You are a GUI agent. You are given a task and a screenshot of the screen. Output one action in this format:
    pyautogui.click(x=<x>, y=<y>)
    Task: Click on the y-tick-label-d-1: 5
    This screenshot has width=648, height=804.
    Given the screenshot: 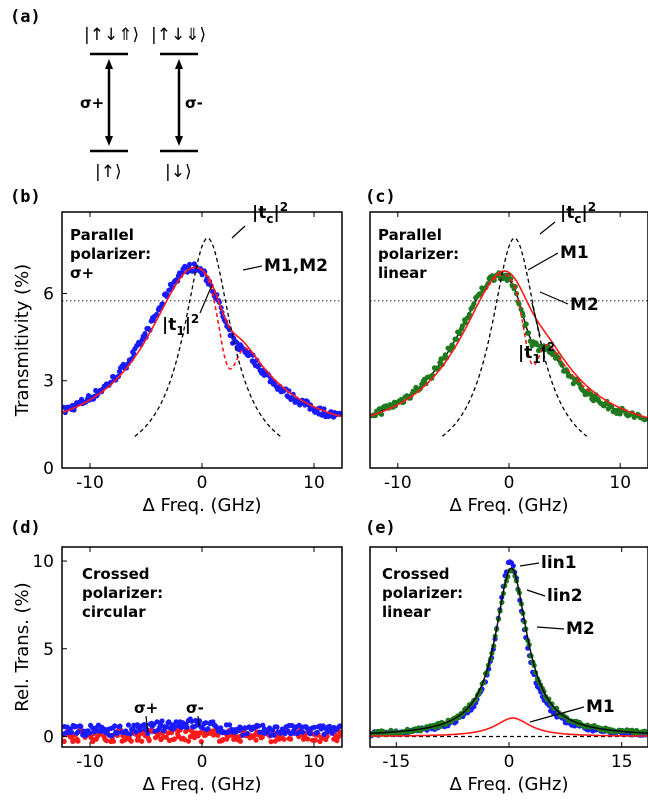 What is the action you would take?
    pyautogui.click(x=48, y=650)
    